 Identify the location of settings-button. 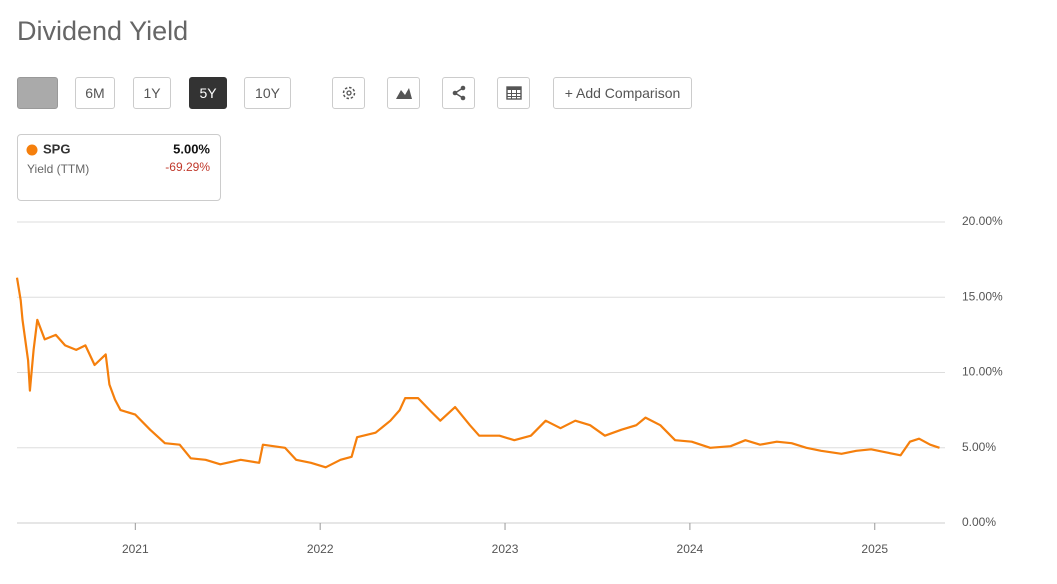
(348, 93).